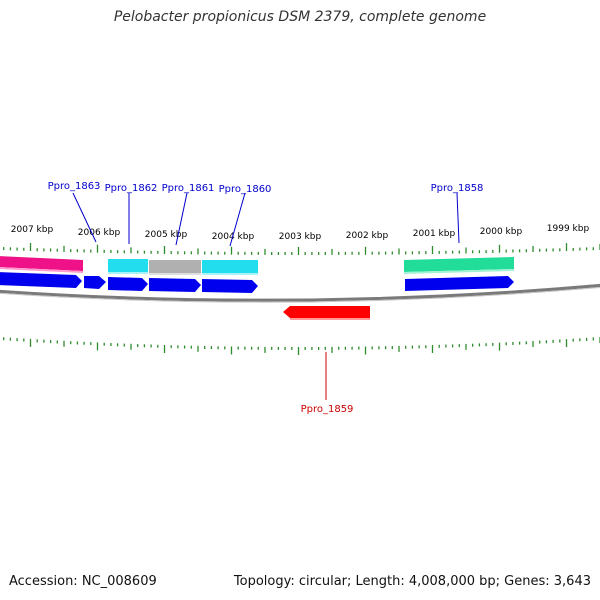 This screenshot has width=600, height=600. Describe the element at coordinates (83, 581) in the screenshot. I see `accession-label: Accession: NC_008609` at that location.